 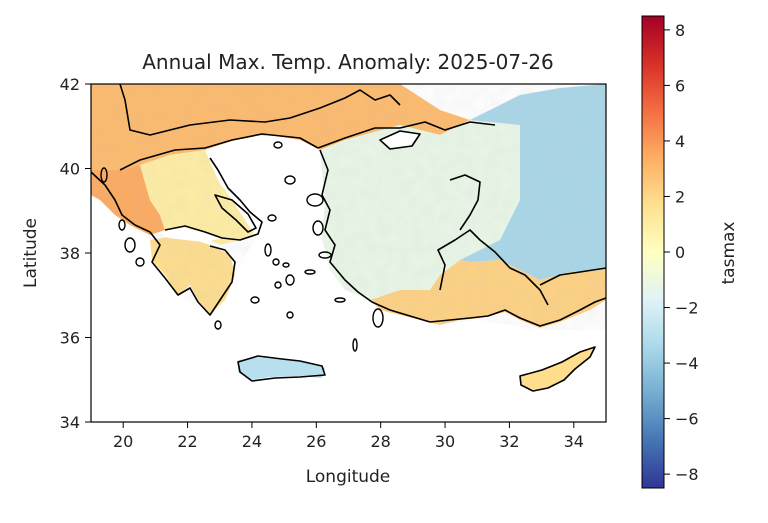 What do you see at coordinates (687, 419) in the screenshot?
I see `colorbar-tick-label: −6` at bounding box center [687, 419].